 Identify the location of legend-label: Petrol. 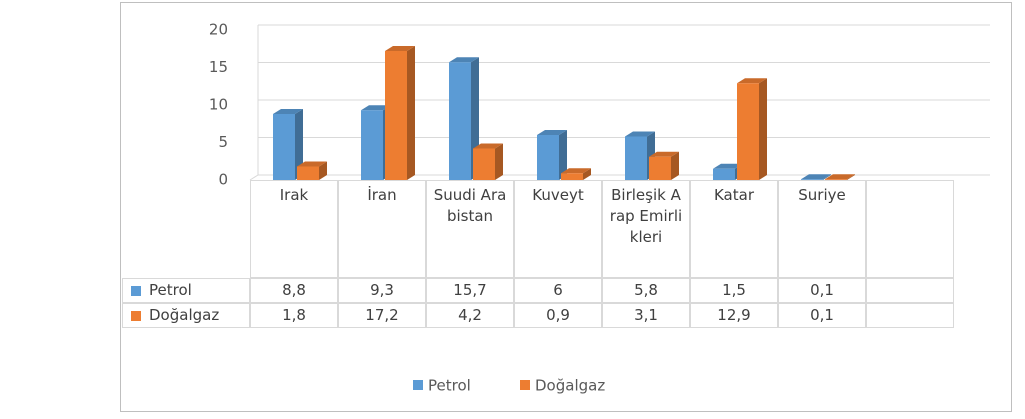
(449, 386).